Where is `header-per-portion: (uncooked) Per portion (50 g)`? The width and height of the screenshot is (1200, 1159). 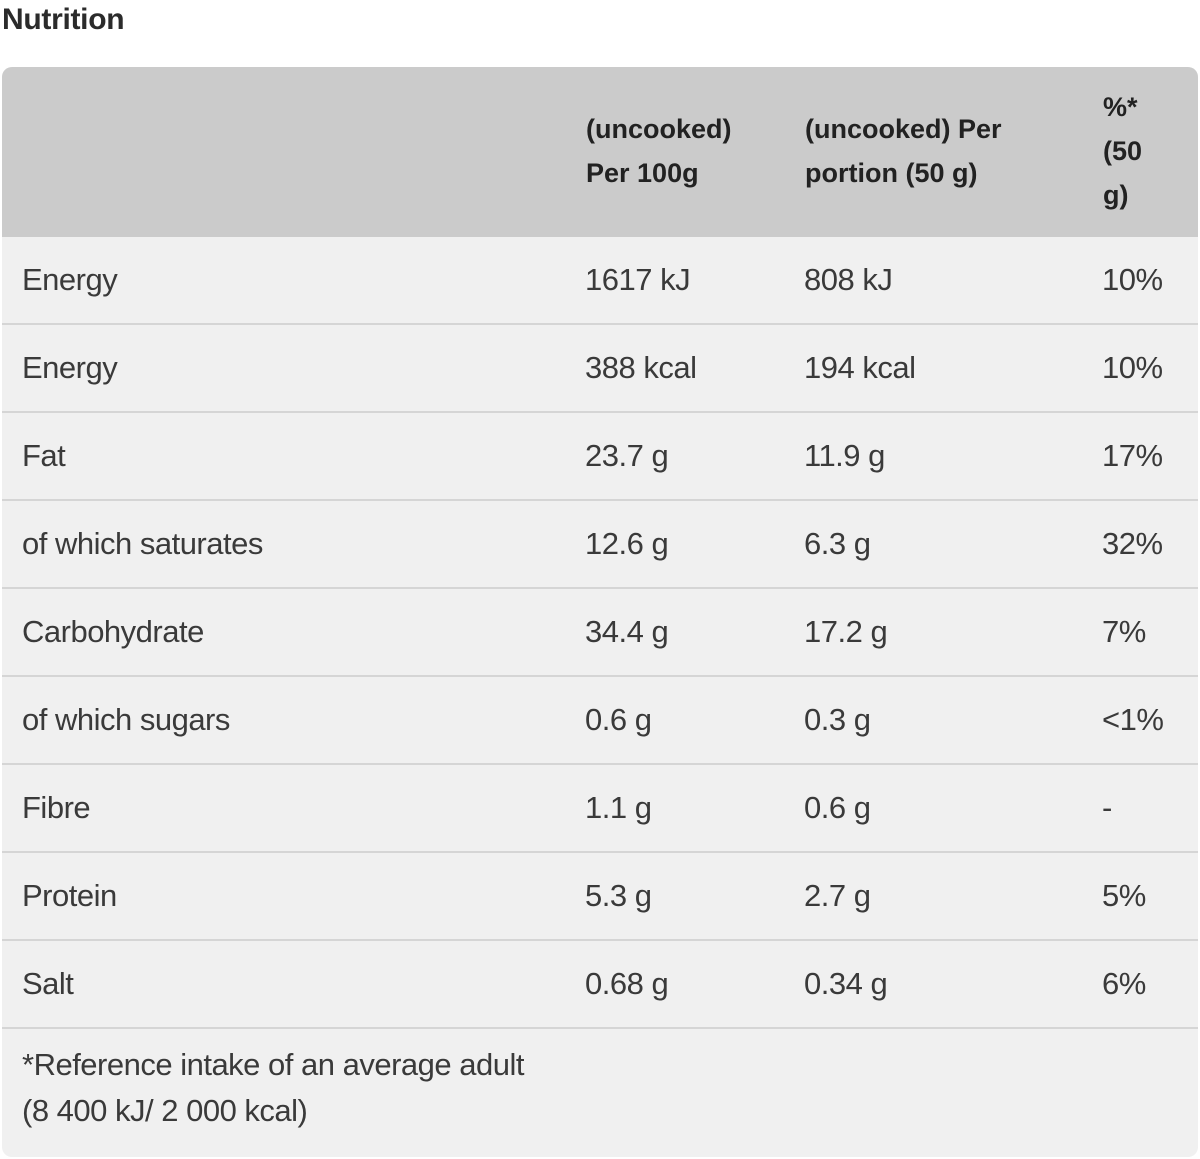
header-per-portion: (uncooked) Per portion (50 g) is located at coordinates (925, 151).